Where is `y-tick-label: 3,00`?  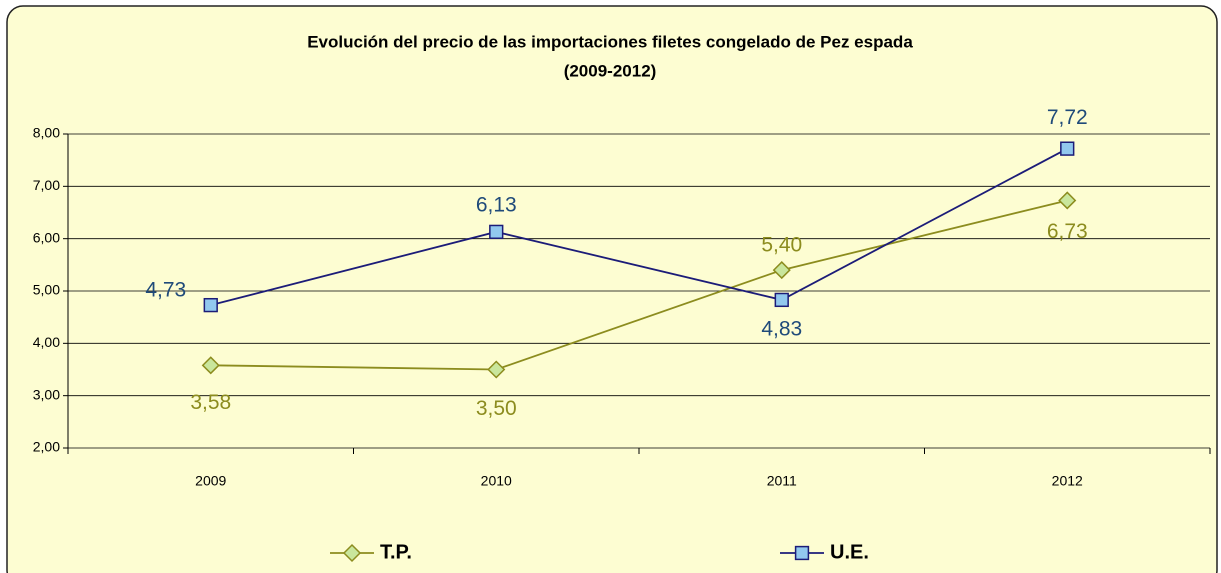
y-tick-label: 3,00 is located at coordinates (46, 394).